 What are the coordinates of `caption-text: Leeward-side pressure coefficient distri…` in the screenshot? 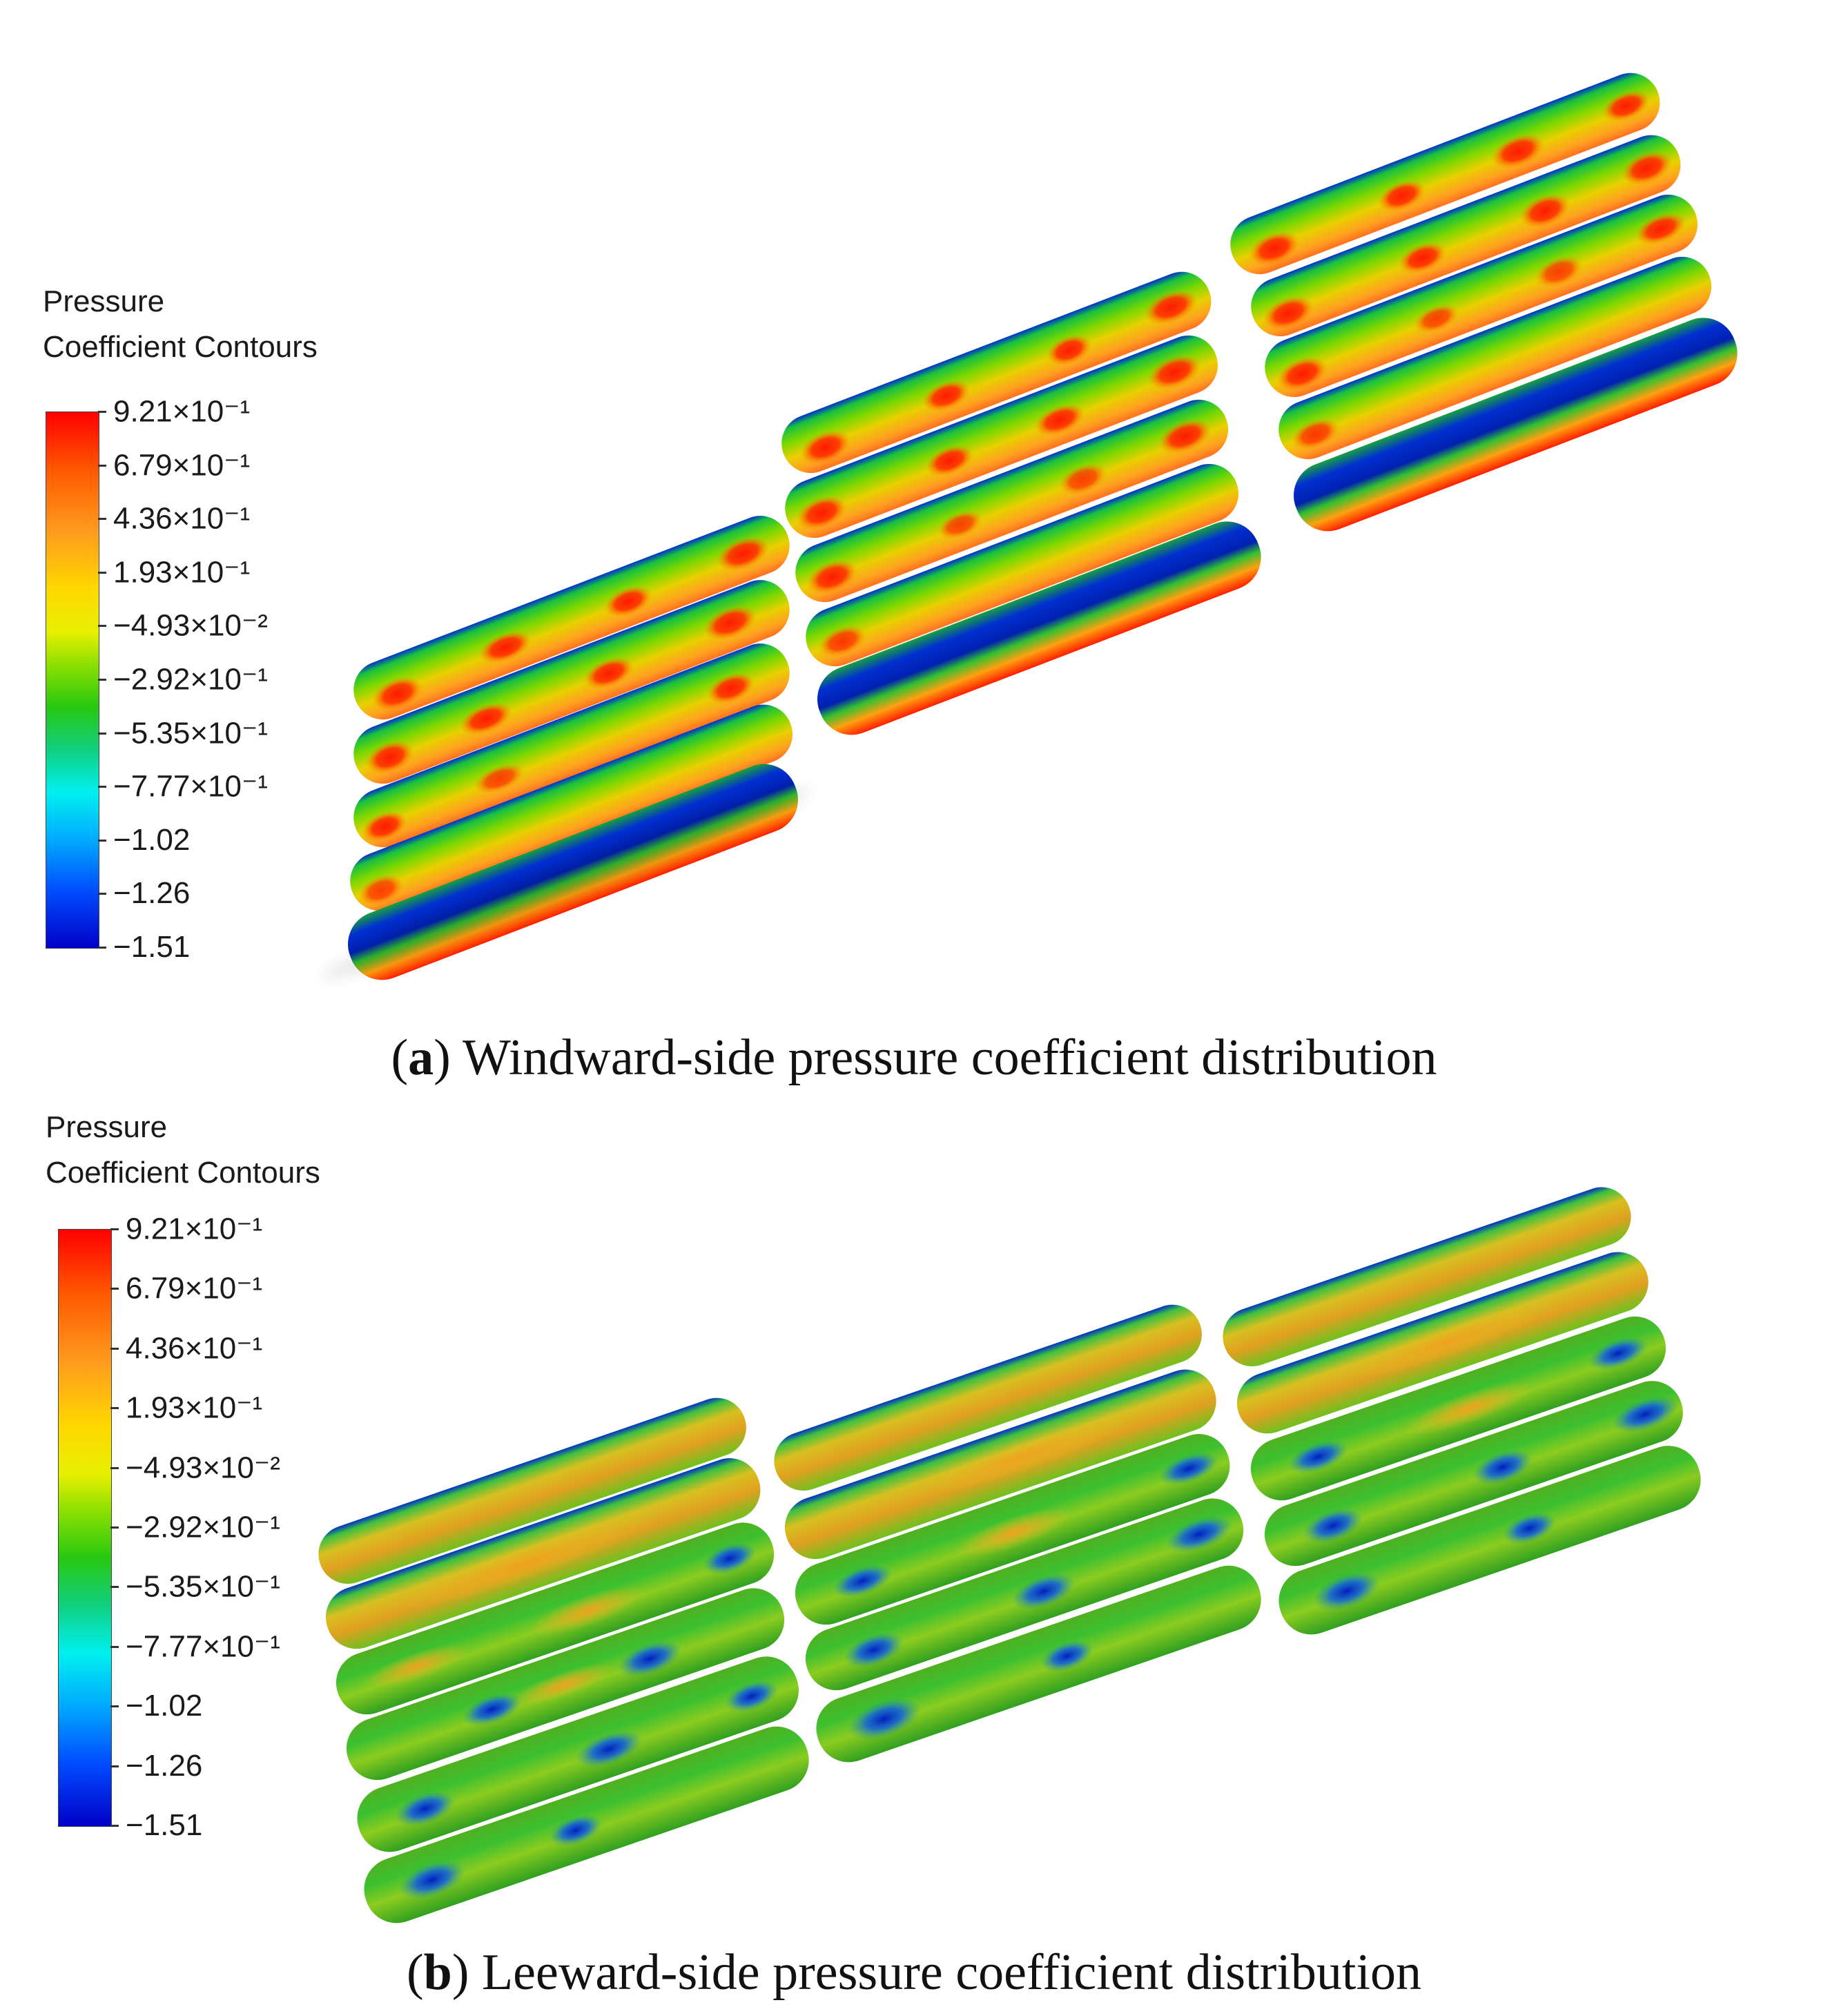 It's located at (945, 1973).